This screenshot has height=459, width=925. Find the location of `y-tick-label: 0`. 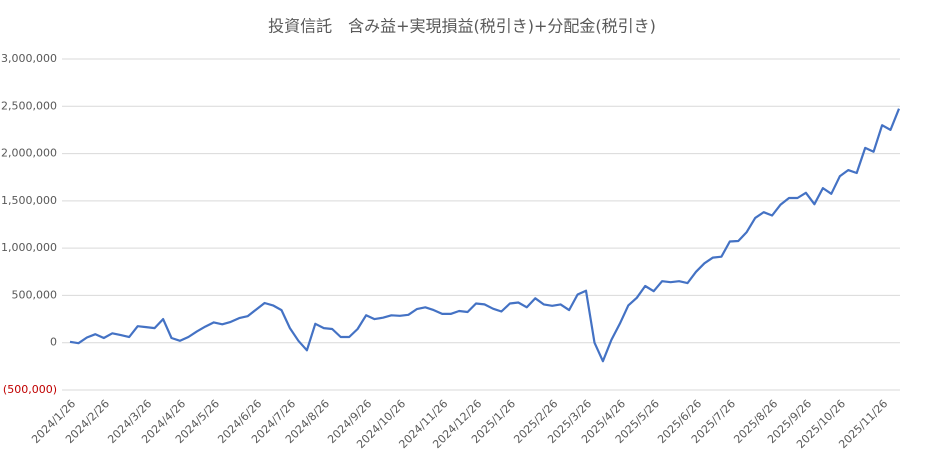

y-tick-label: 0 is located at coordinates (53, 342).